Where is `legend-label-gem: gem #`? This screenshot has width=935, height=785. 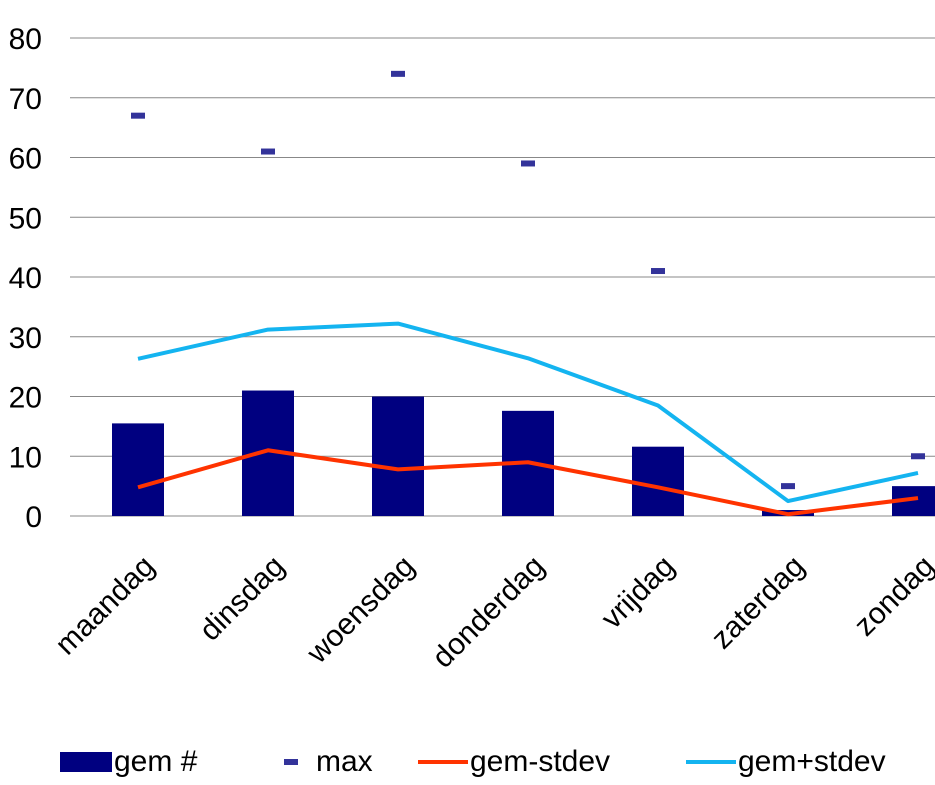 legend-label-gem: gem # is located at coordinates (156, 761).